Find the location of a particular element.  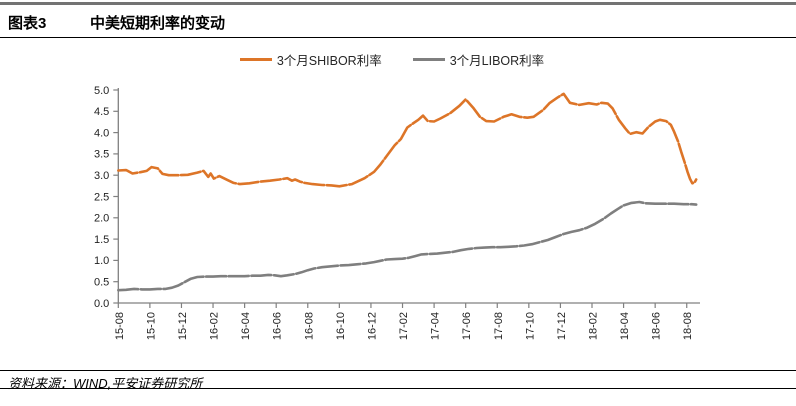

y-tick-label: 4.5 is located at coordinates (101, 112).